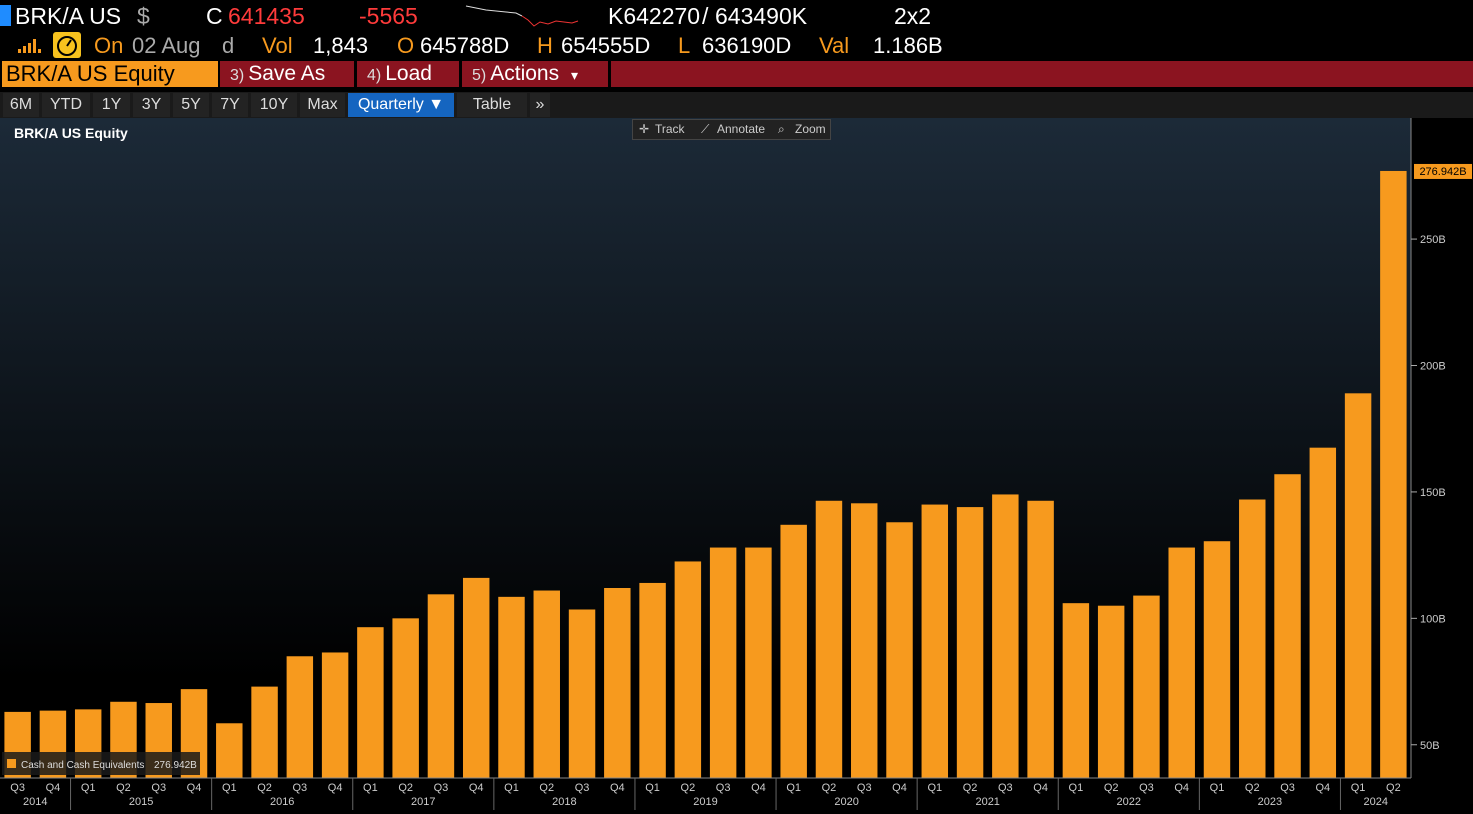 This screenshot has height=814, width=1473. Describe the element at coordinates (781, 129) in the screenshot. I see `zoom-icon: ⌕` at that location.